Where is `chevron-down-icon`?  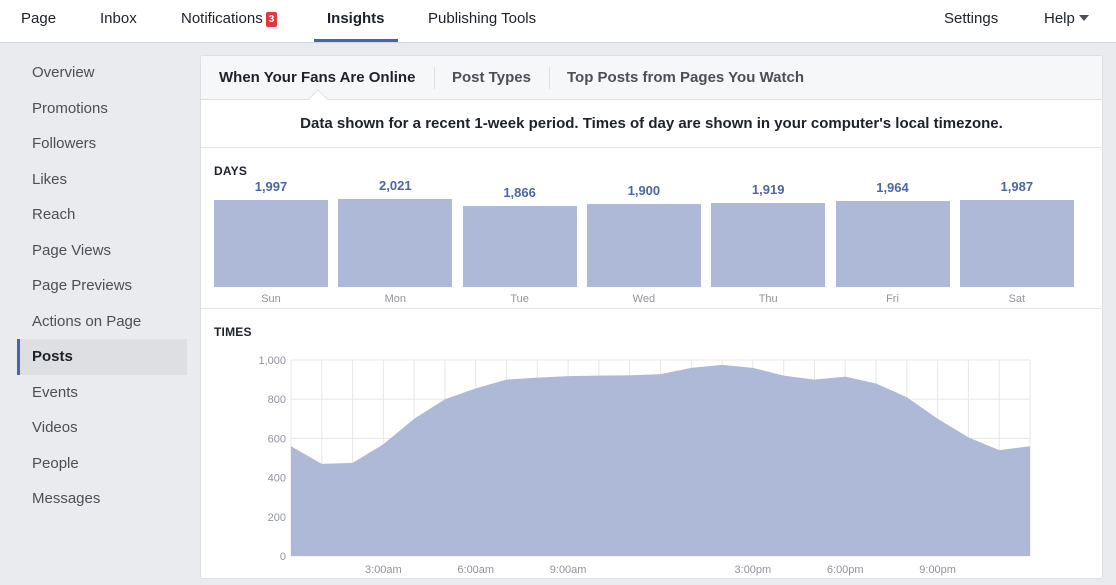 chevron-down-icon is located at coordinates (1083, 18).